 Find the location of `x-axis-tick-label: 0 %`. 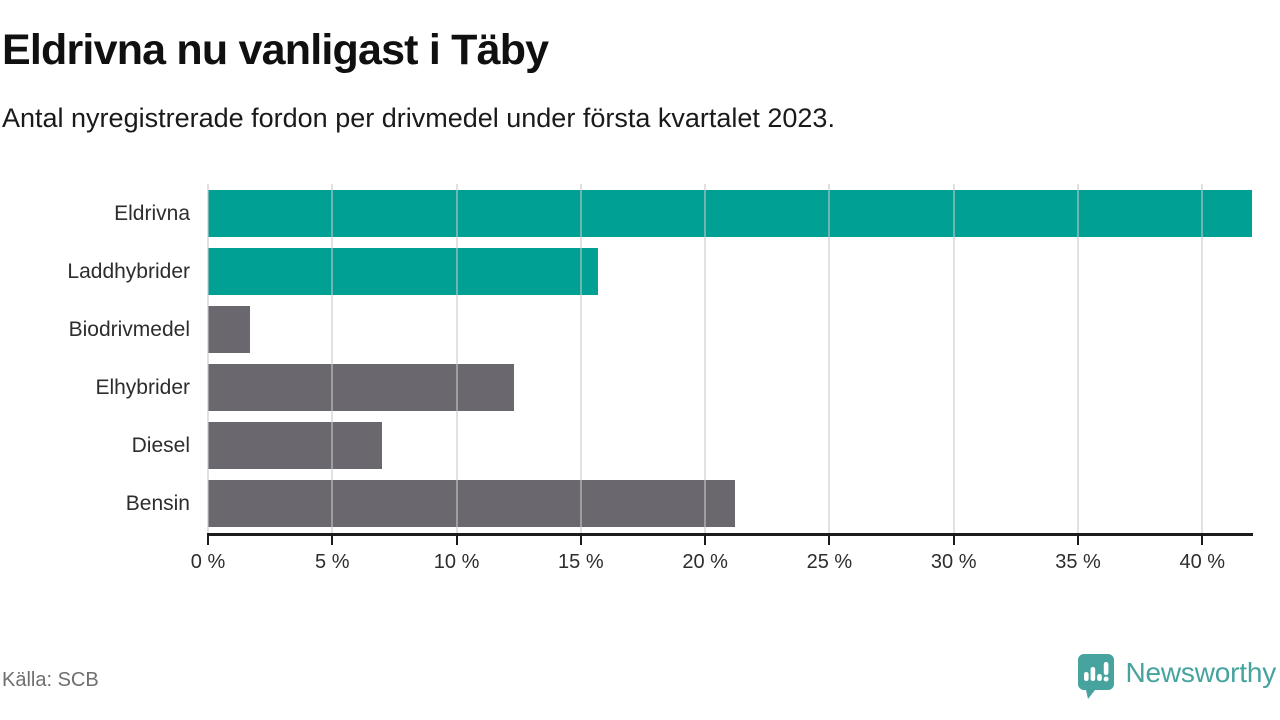

x-axis-tick-label: 0 % is located at coordinates (208, 562).